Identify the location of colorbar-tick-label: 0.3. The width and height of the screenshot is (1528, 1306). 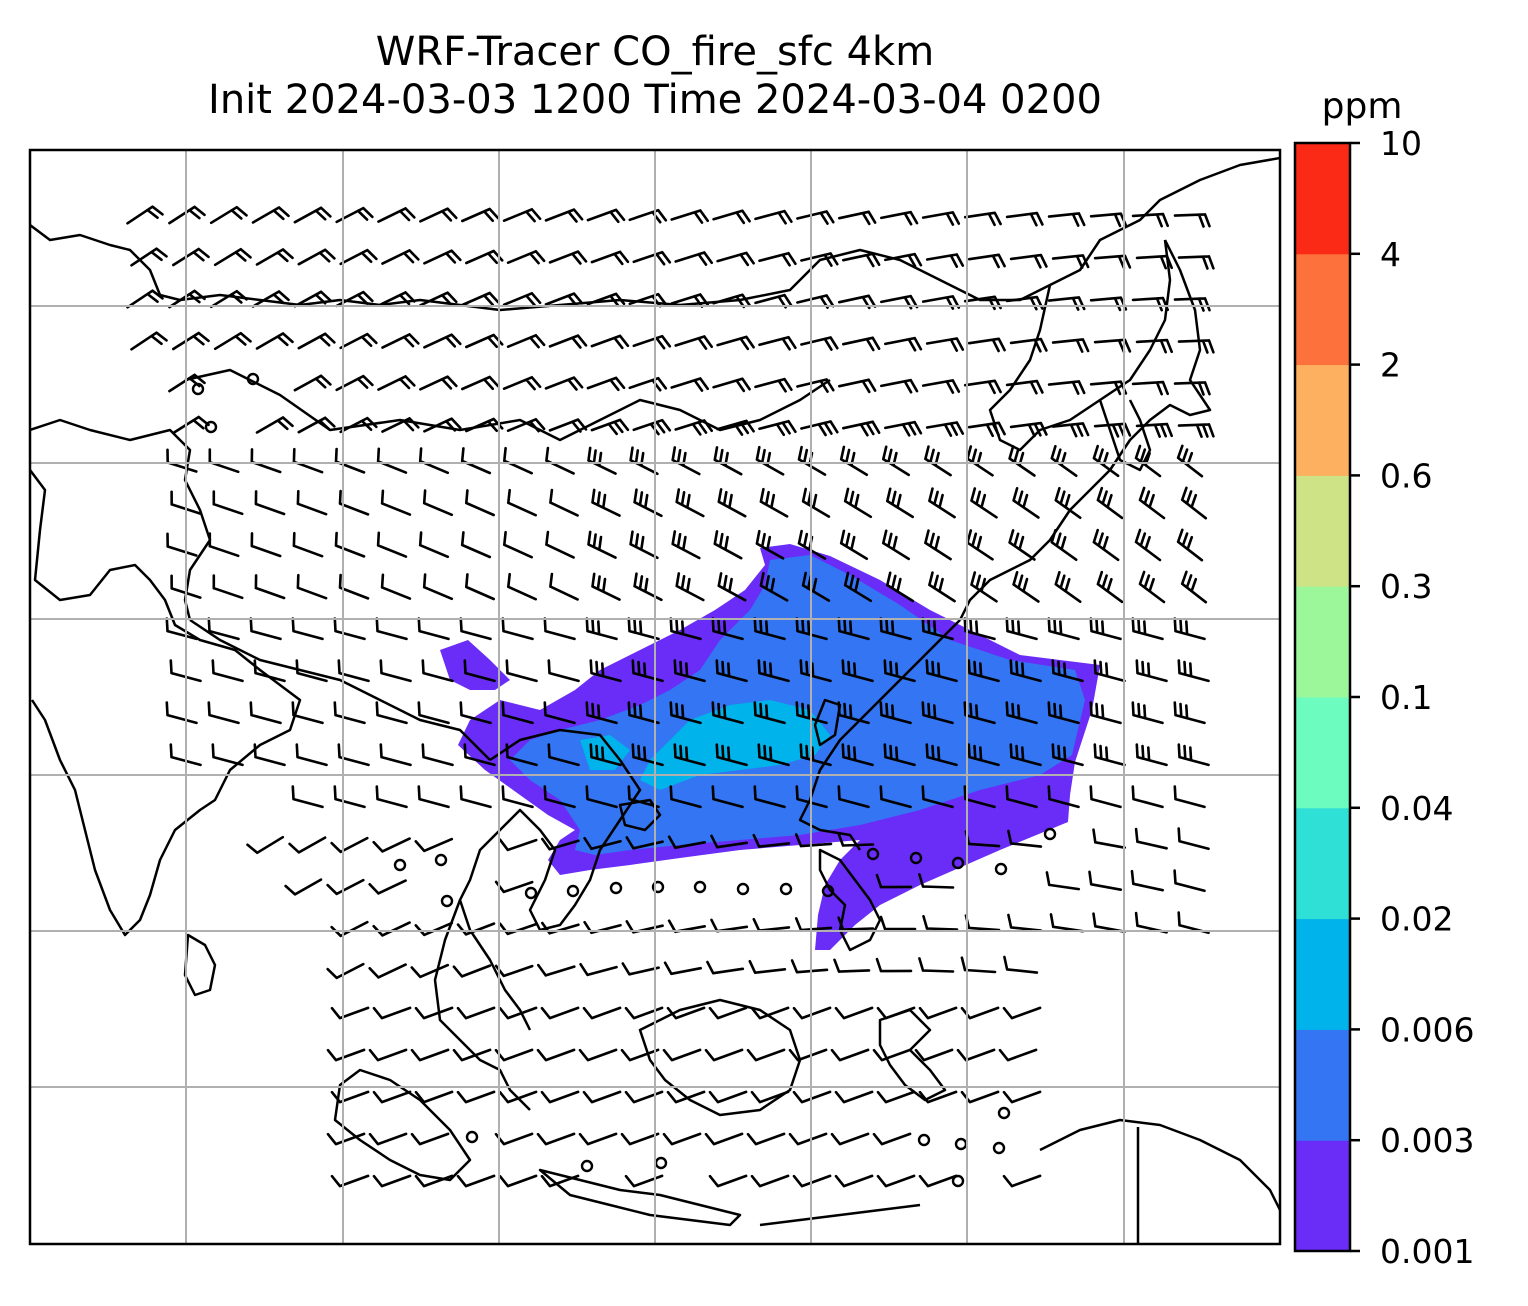
(1406, 586).